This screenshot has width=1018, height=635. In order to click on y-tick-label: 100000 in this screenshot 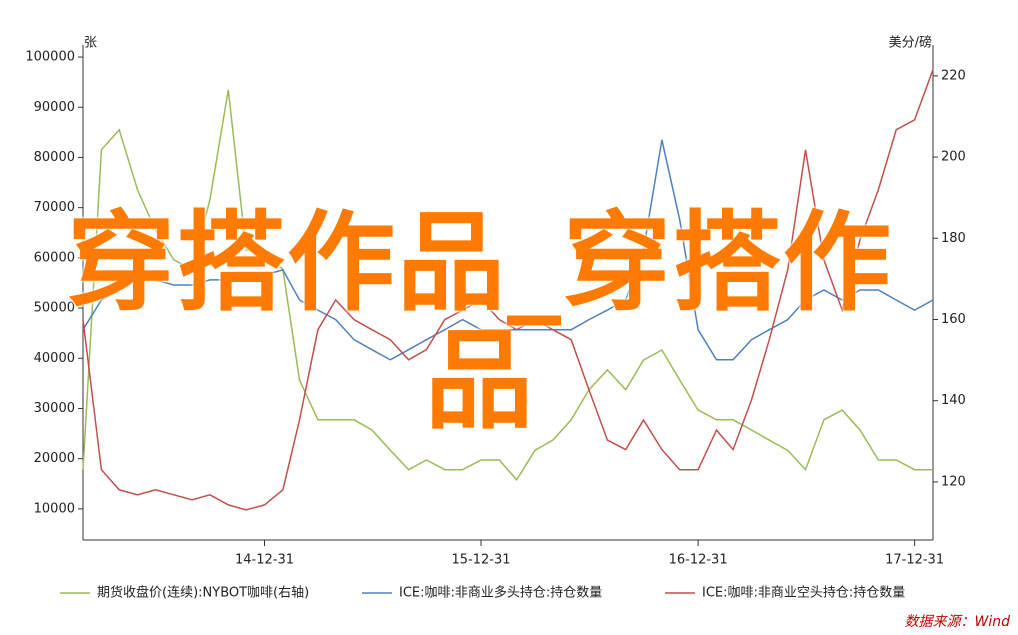, I will do `click(50, 57)`.